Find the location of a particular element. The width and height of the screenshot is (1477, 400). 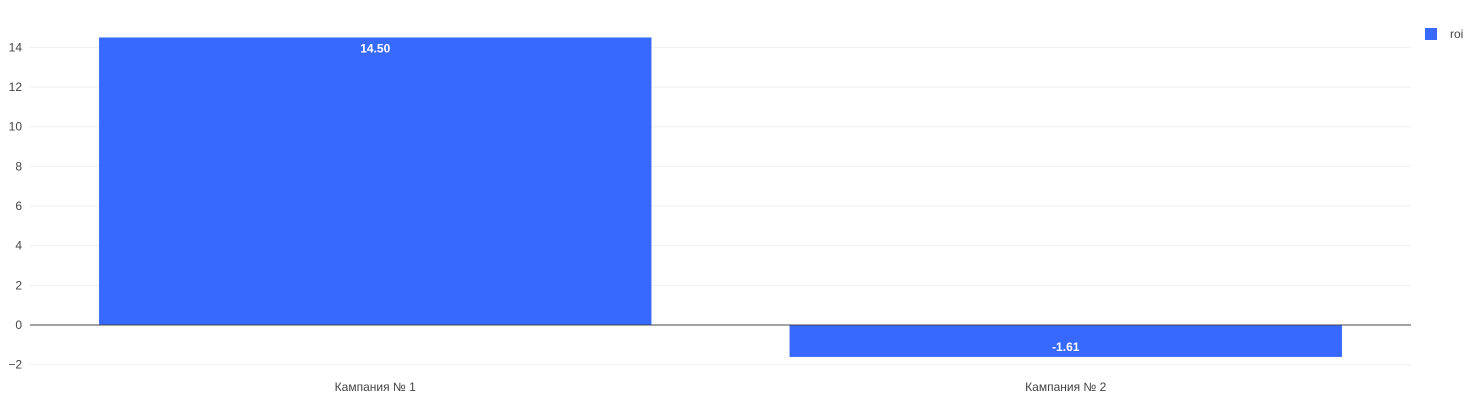

y-tick-label: 0 is located at coordinates (18, 325).